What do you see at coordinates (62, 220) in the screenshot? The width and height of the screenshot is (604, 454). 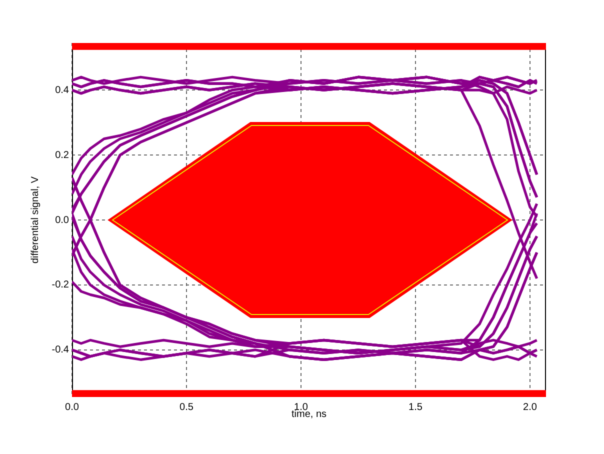 I see `y-tick-label: 0.0` at bounding box center [62, 220].